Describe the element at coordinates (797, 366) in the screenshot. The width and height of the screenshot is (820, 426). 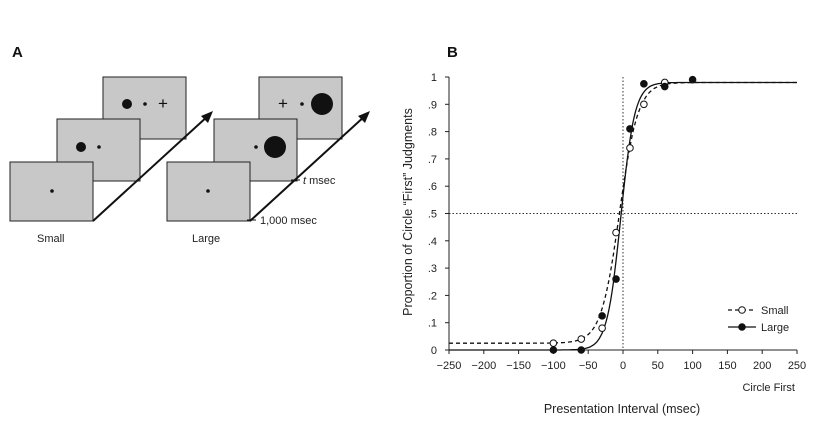
I see `x-tick-label: 250` at that location.